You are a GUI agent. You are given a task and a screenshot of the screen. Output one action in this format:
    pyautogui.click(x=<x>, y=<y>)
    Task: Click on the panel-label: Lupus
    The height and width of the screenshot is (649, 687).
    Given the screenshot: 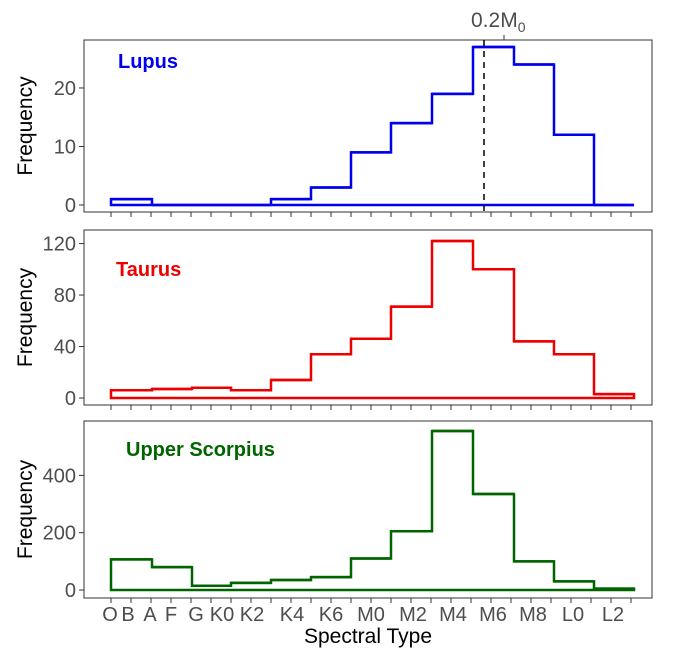 What is the action you would take?
    pyautogui.click(x=148, y=62)
    